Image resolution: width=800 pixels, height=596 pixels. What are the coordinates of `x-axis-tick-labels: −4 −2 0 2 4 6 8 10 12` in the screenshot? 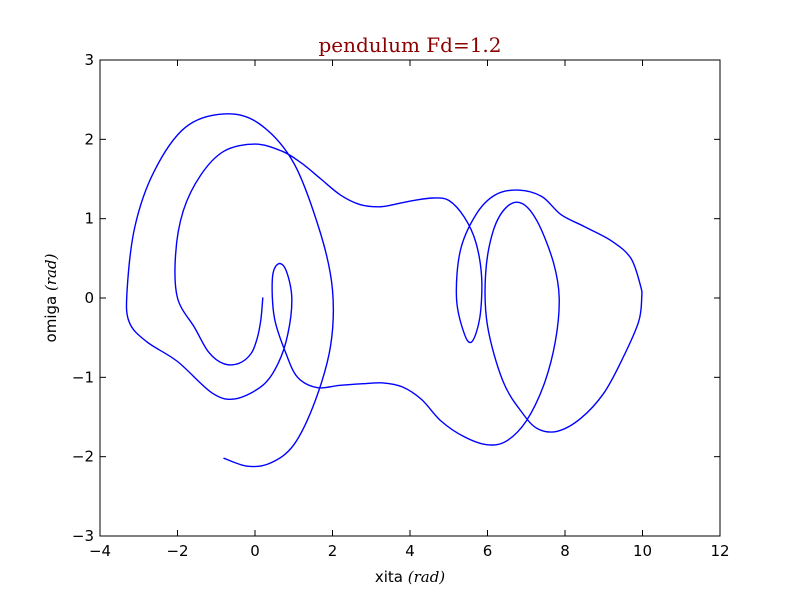 It's located at (409, 551).